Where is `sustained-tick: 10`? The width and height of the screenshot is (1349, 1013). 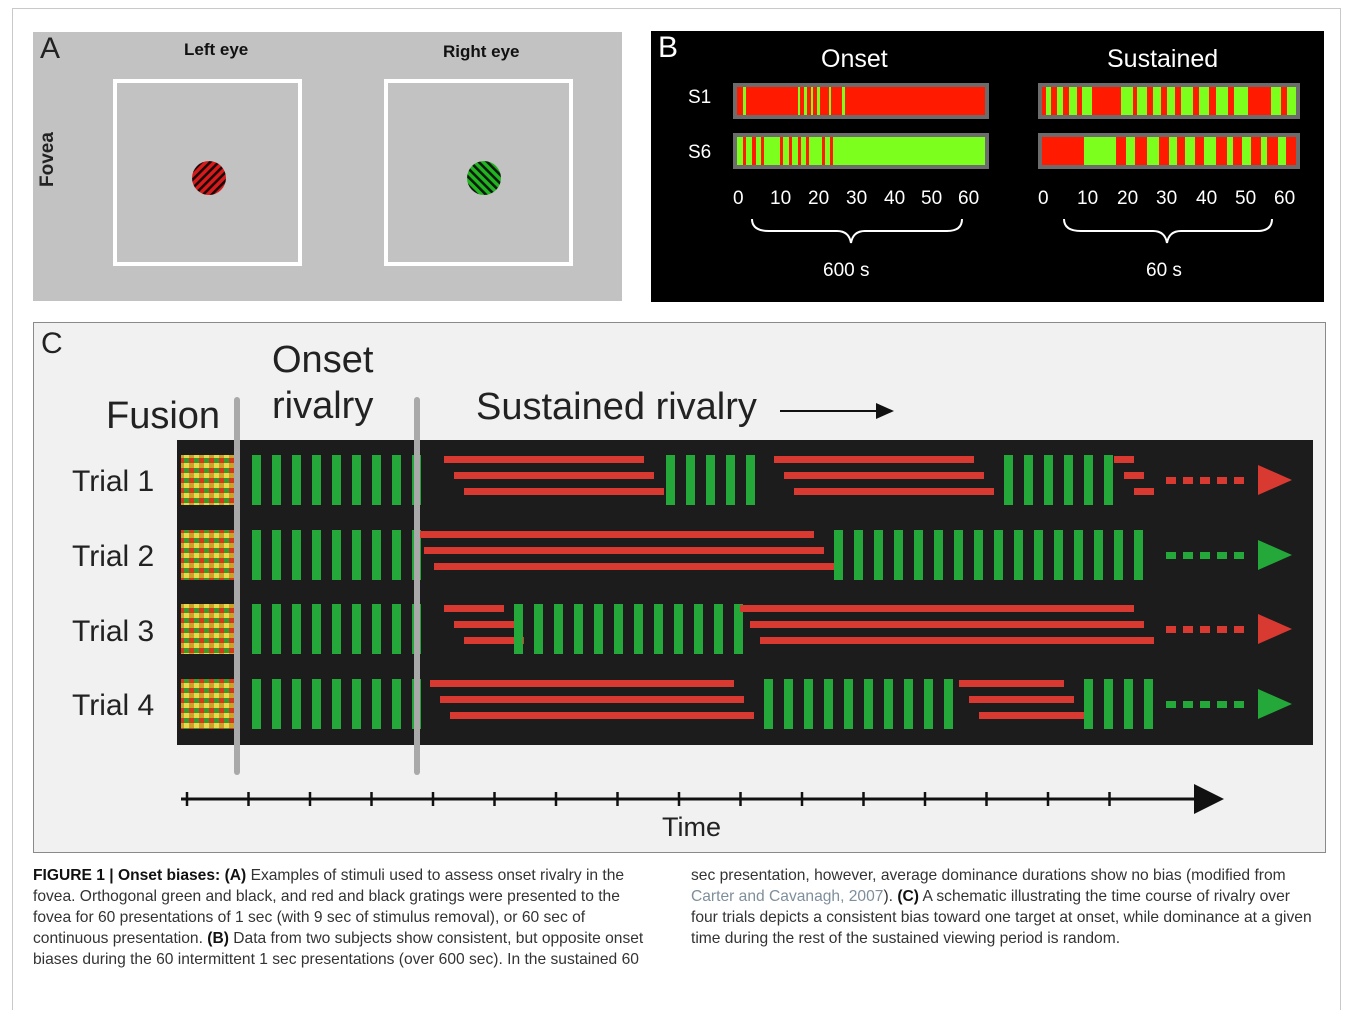
sustained-tick: 10 is located at coordinates (1088, 198).